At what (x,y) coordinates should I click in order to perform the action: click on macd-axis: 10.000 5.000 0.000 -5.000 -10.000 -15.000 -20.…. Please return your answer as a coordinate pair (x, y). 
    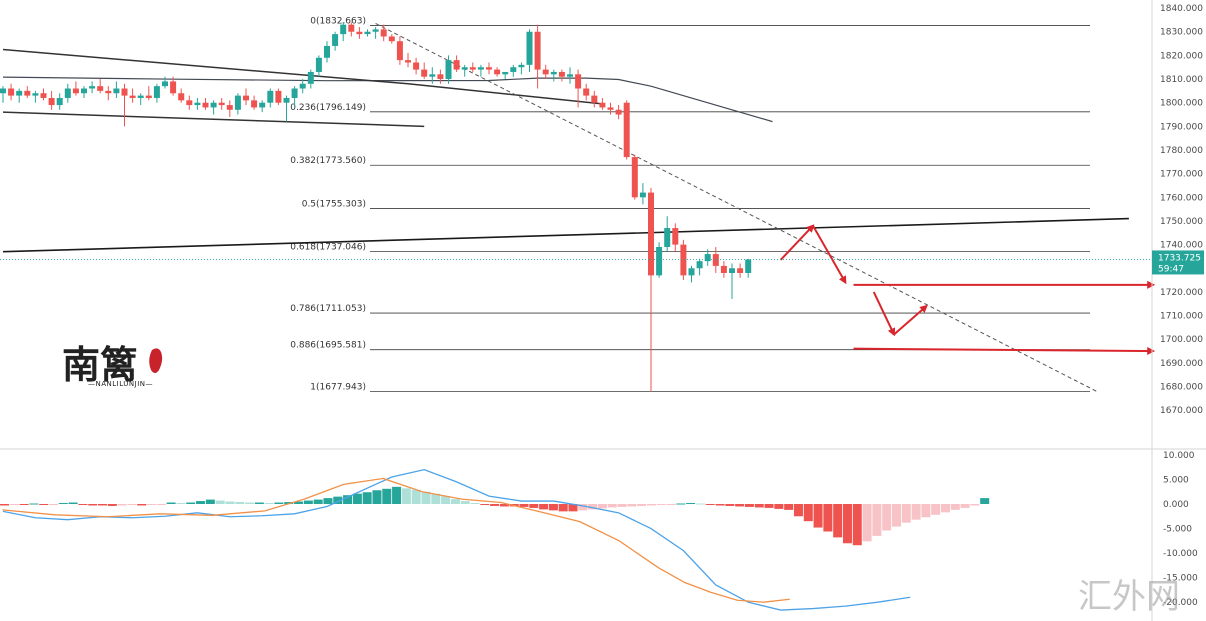
    Looking at the image, I should click on (1180, 529).